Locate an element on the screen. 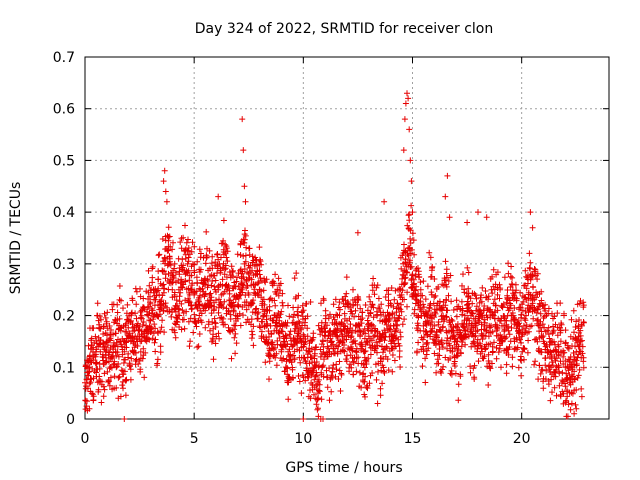  y-tick-label: 0 is located at coordinates (70, 420).